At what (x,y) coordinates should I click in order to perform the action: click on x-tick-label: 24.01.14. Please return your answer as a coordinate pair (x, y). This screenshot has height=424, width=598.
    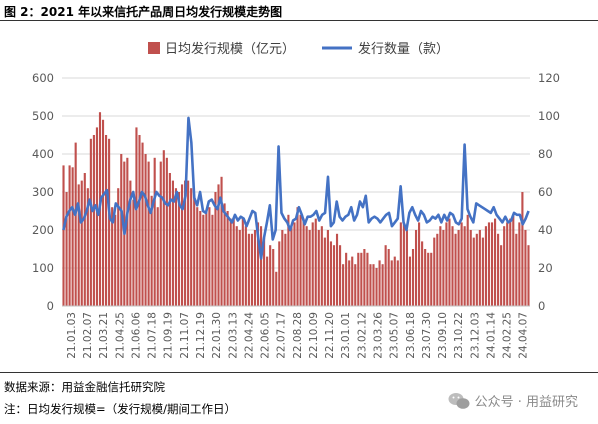
    Looking at the image, I should click on (492, 335).